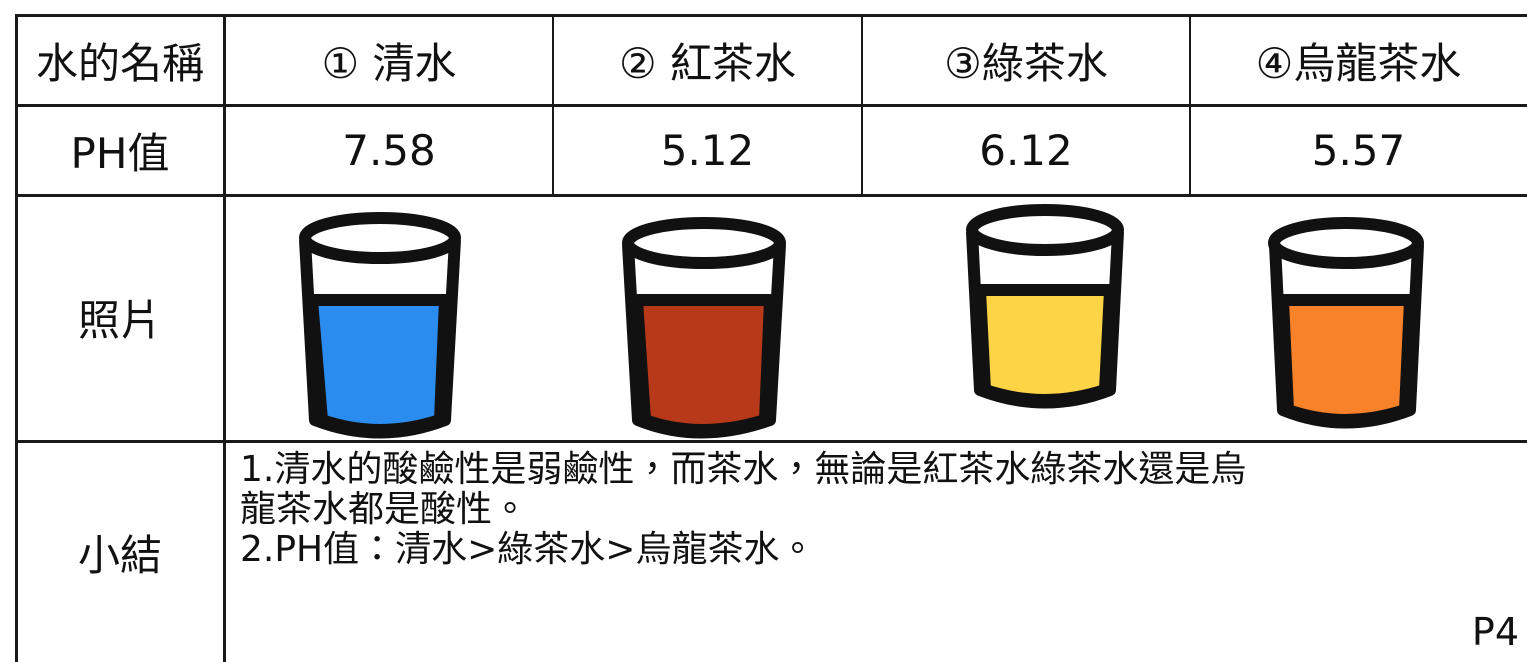  What do you see at coordinates (1358, 63) in the screenshot?
I see `header-cell: ④烏龍茶水` at bounding box center [1358, 63].